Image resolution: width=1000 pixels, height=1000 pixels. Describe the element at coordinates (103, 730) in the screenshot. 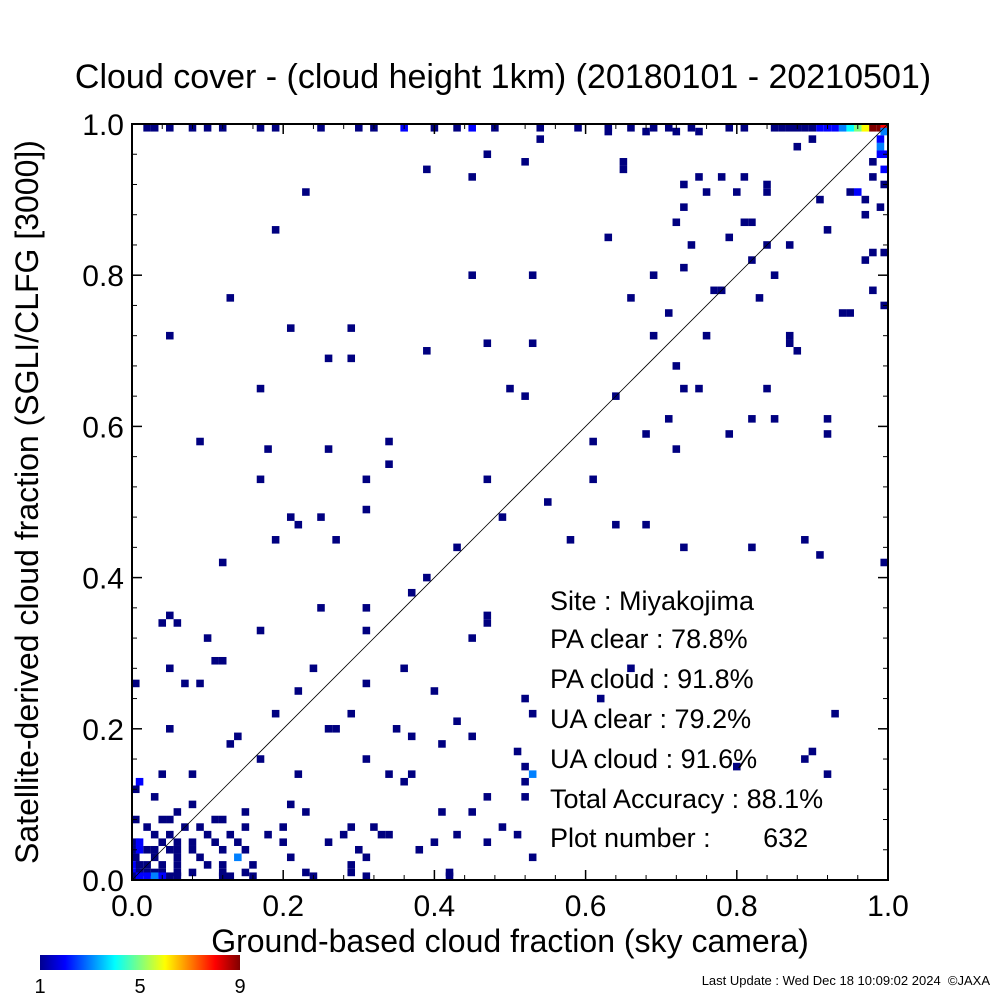

I see `y-tick-label: 0.2` at that location.